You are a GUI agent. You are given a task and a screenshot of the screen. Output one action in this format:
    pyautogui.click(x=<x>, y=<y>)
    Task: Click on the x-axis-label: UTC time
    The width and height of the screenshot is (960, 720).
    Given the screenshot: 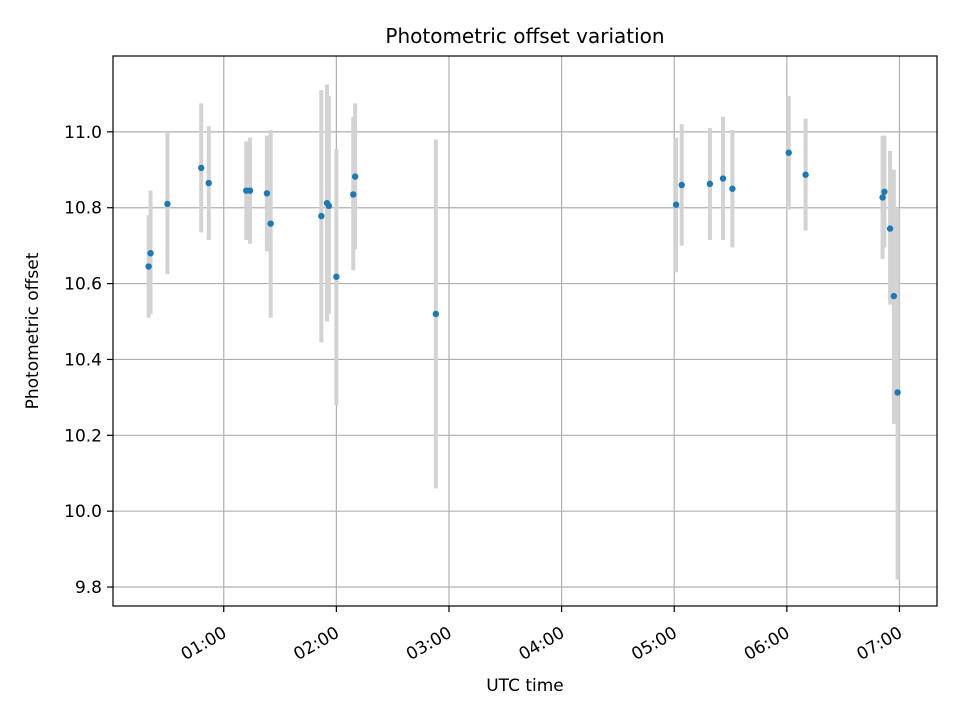 What is the action you would take?
    pyautogui.click(x=525, y=686)
    